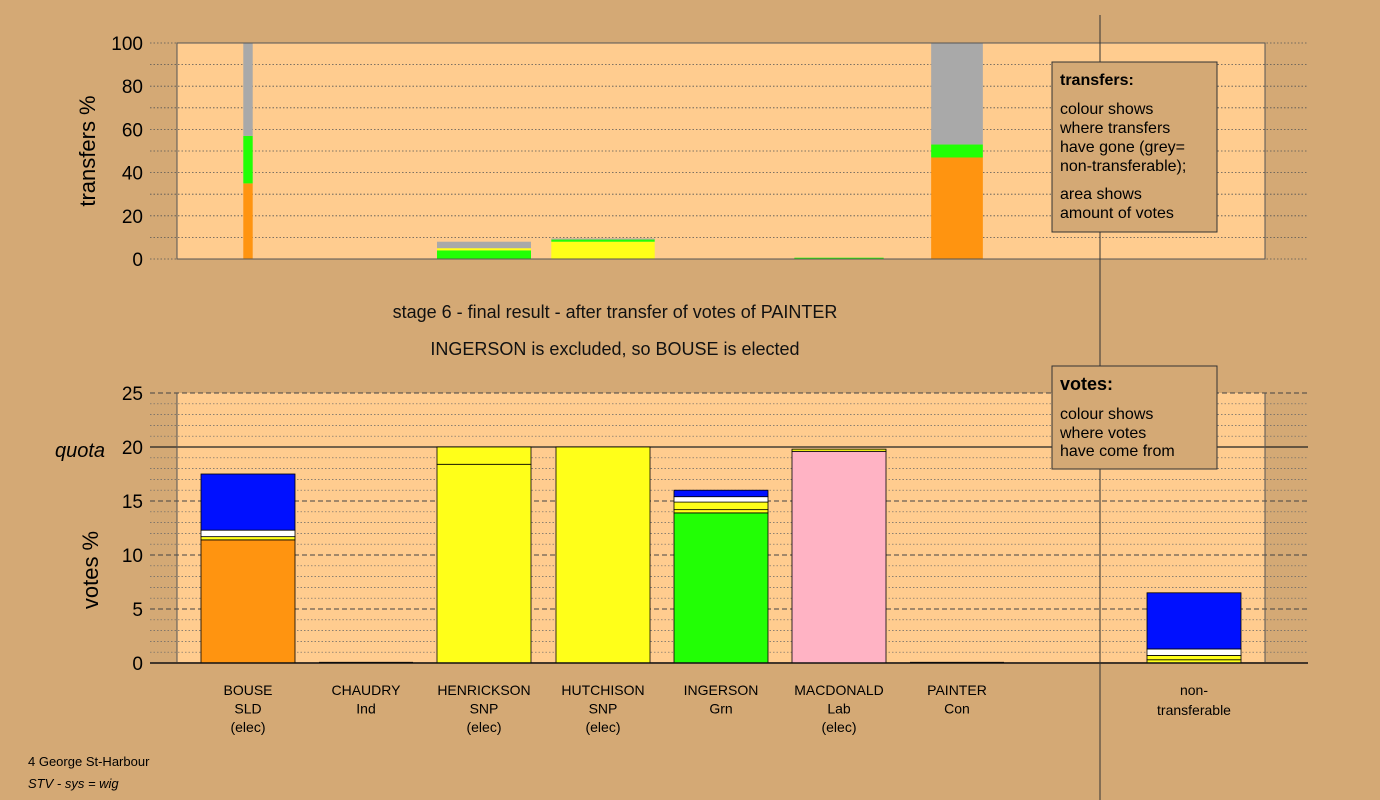  I want to click on votes-y-tick-label: 20, so click(132, 448).